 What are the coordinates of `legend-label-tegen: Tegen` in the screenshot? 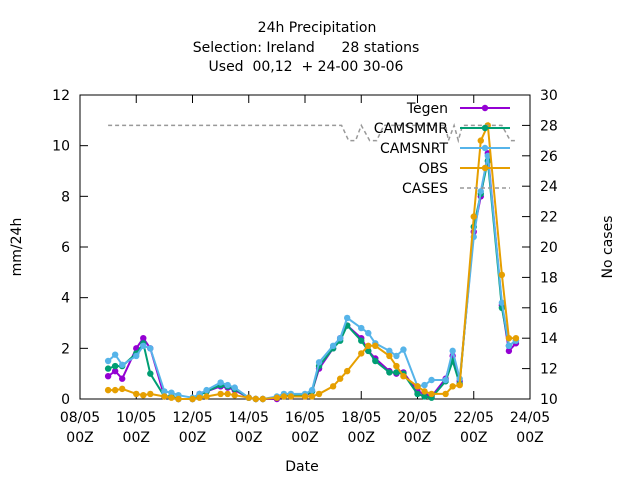 It's located at (427, 109).